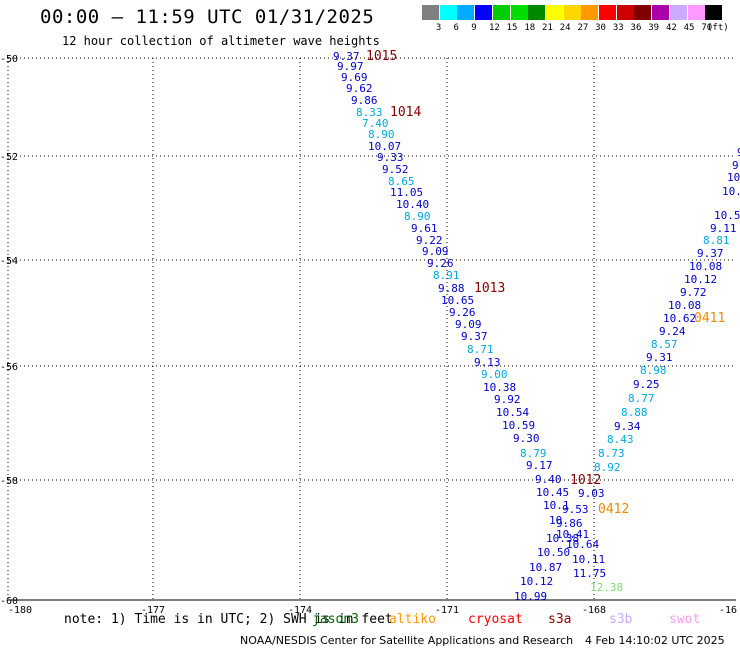  I want to click on wave-height-value: 9.92, so click(507, 399).